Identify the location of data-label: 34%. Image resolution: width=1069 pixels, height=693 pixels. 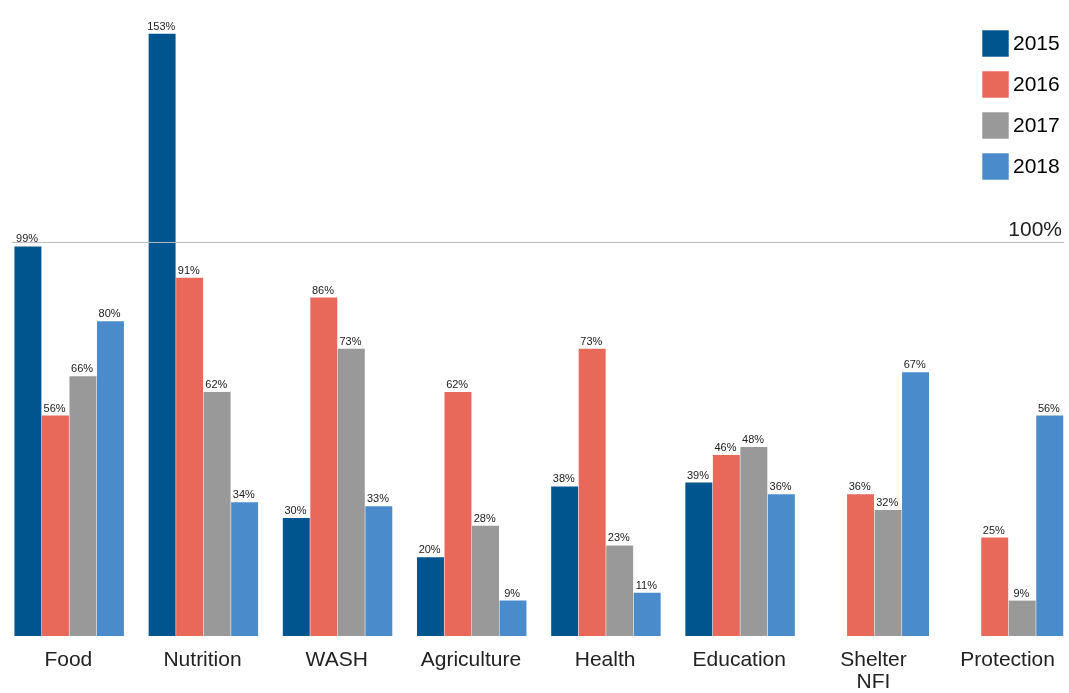
(244, 494).